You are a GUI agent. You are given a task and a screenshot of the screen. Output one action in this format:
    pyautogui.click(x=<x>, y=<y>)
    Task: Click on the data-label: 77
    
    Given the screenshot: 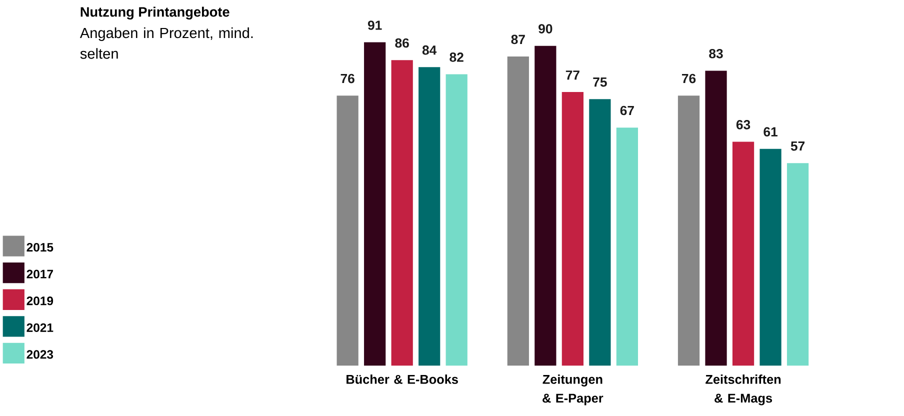 What is the action you would take?
    pyautogui.click(x=573, y=75)
    